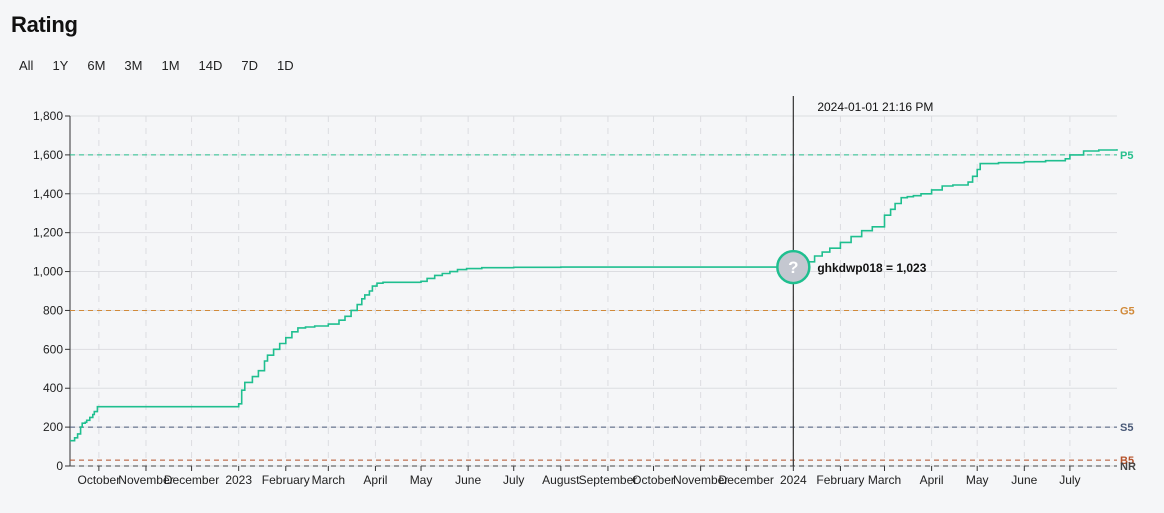  Describe the element at coordinates (1127, 311) in the screenshot. I see `threshold-label-g5: G5` at that location.